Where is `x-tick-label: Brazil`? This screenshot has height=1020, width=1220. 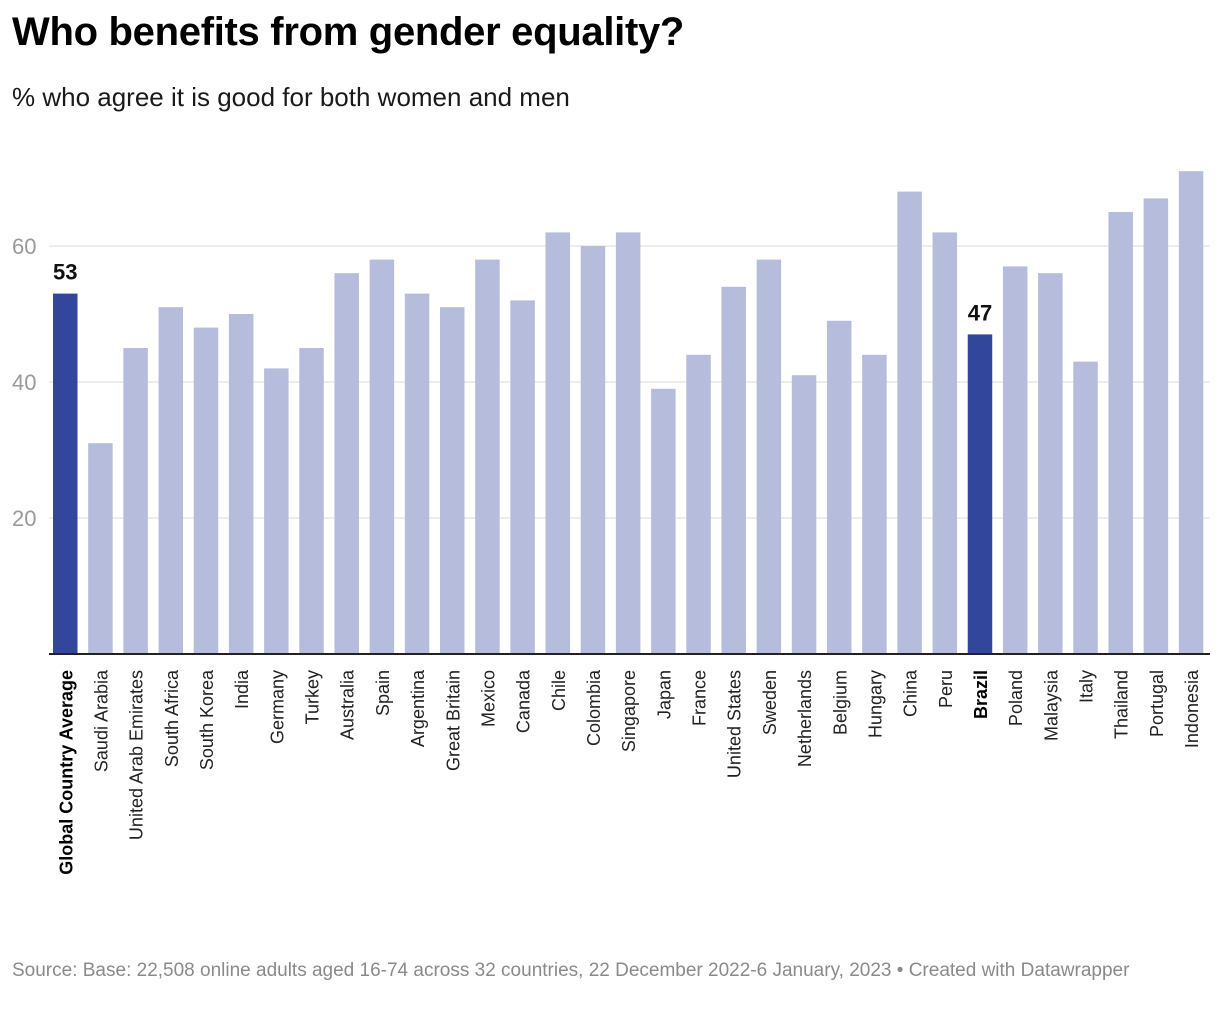 x-tick-label: Brazil is located at coordinates (981, 694).